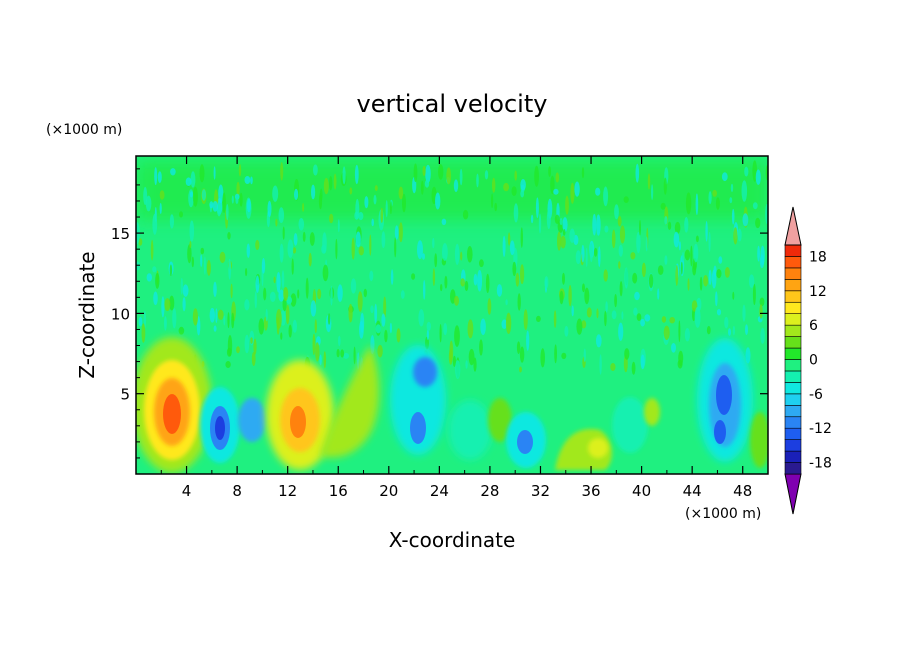  I want to click on x-tick-label: 48, so click(742, 491).